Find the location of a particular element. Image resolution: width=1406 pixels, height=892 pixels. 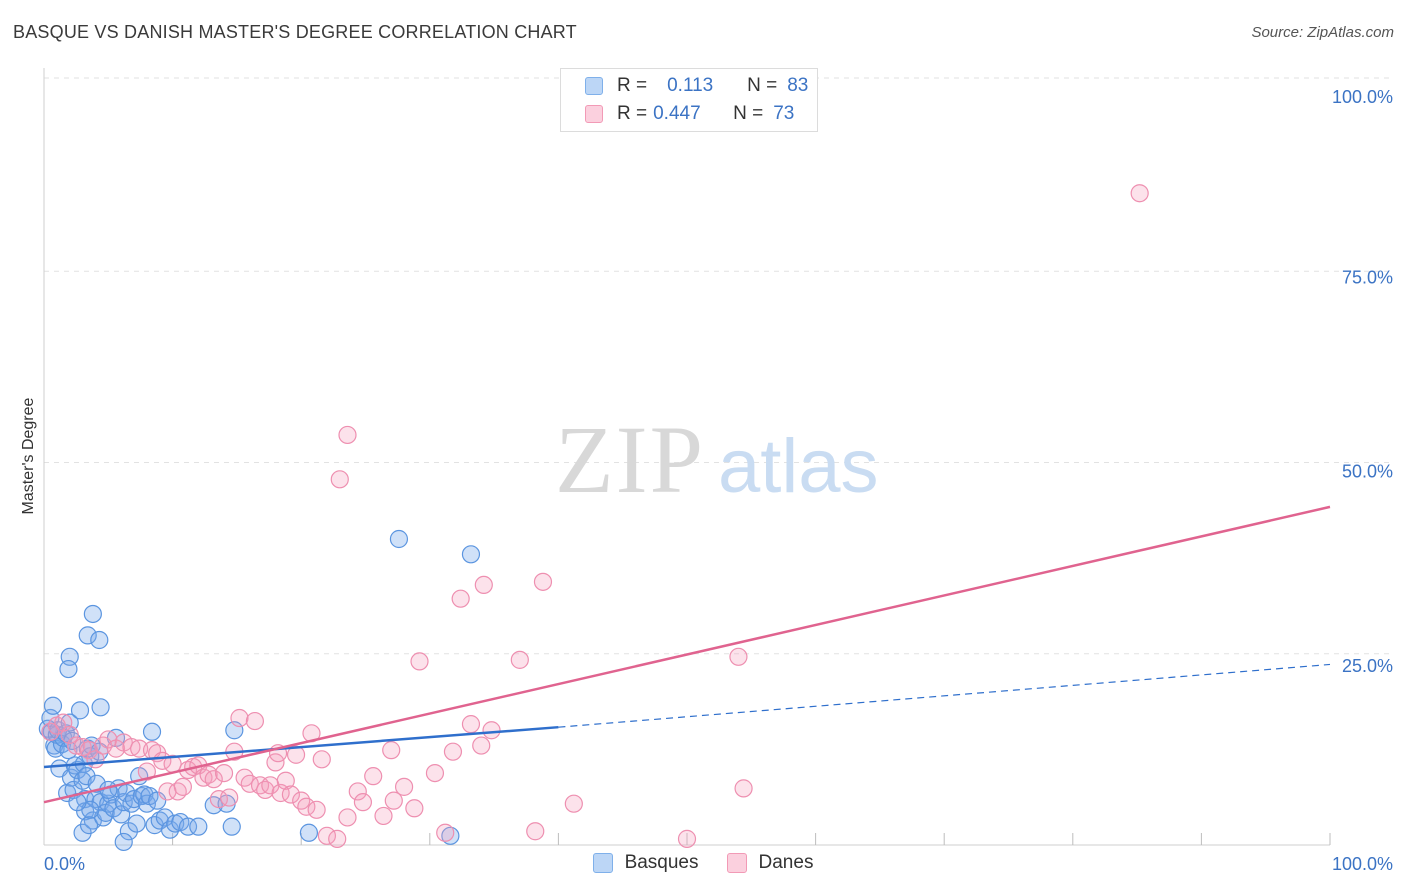

source-credit: Source: ZipAtlas.com is located at coordinates (1322, 32).